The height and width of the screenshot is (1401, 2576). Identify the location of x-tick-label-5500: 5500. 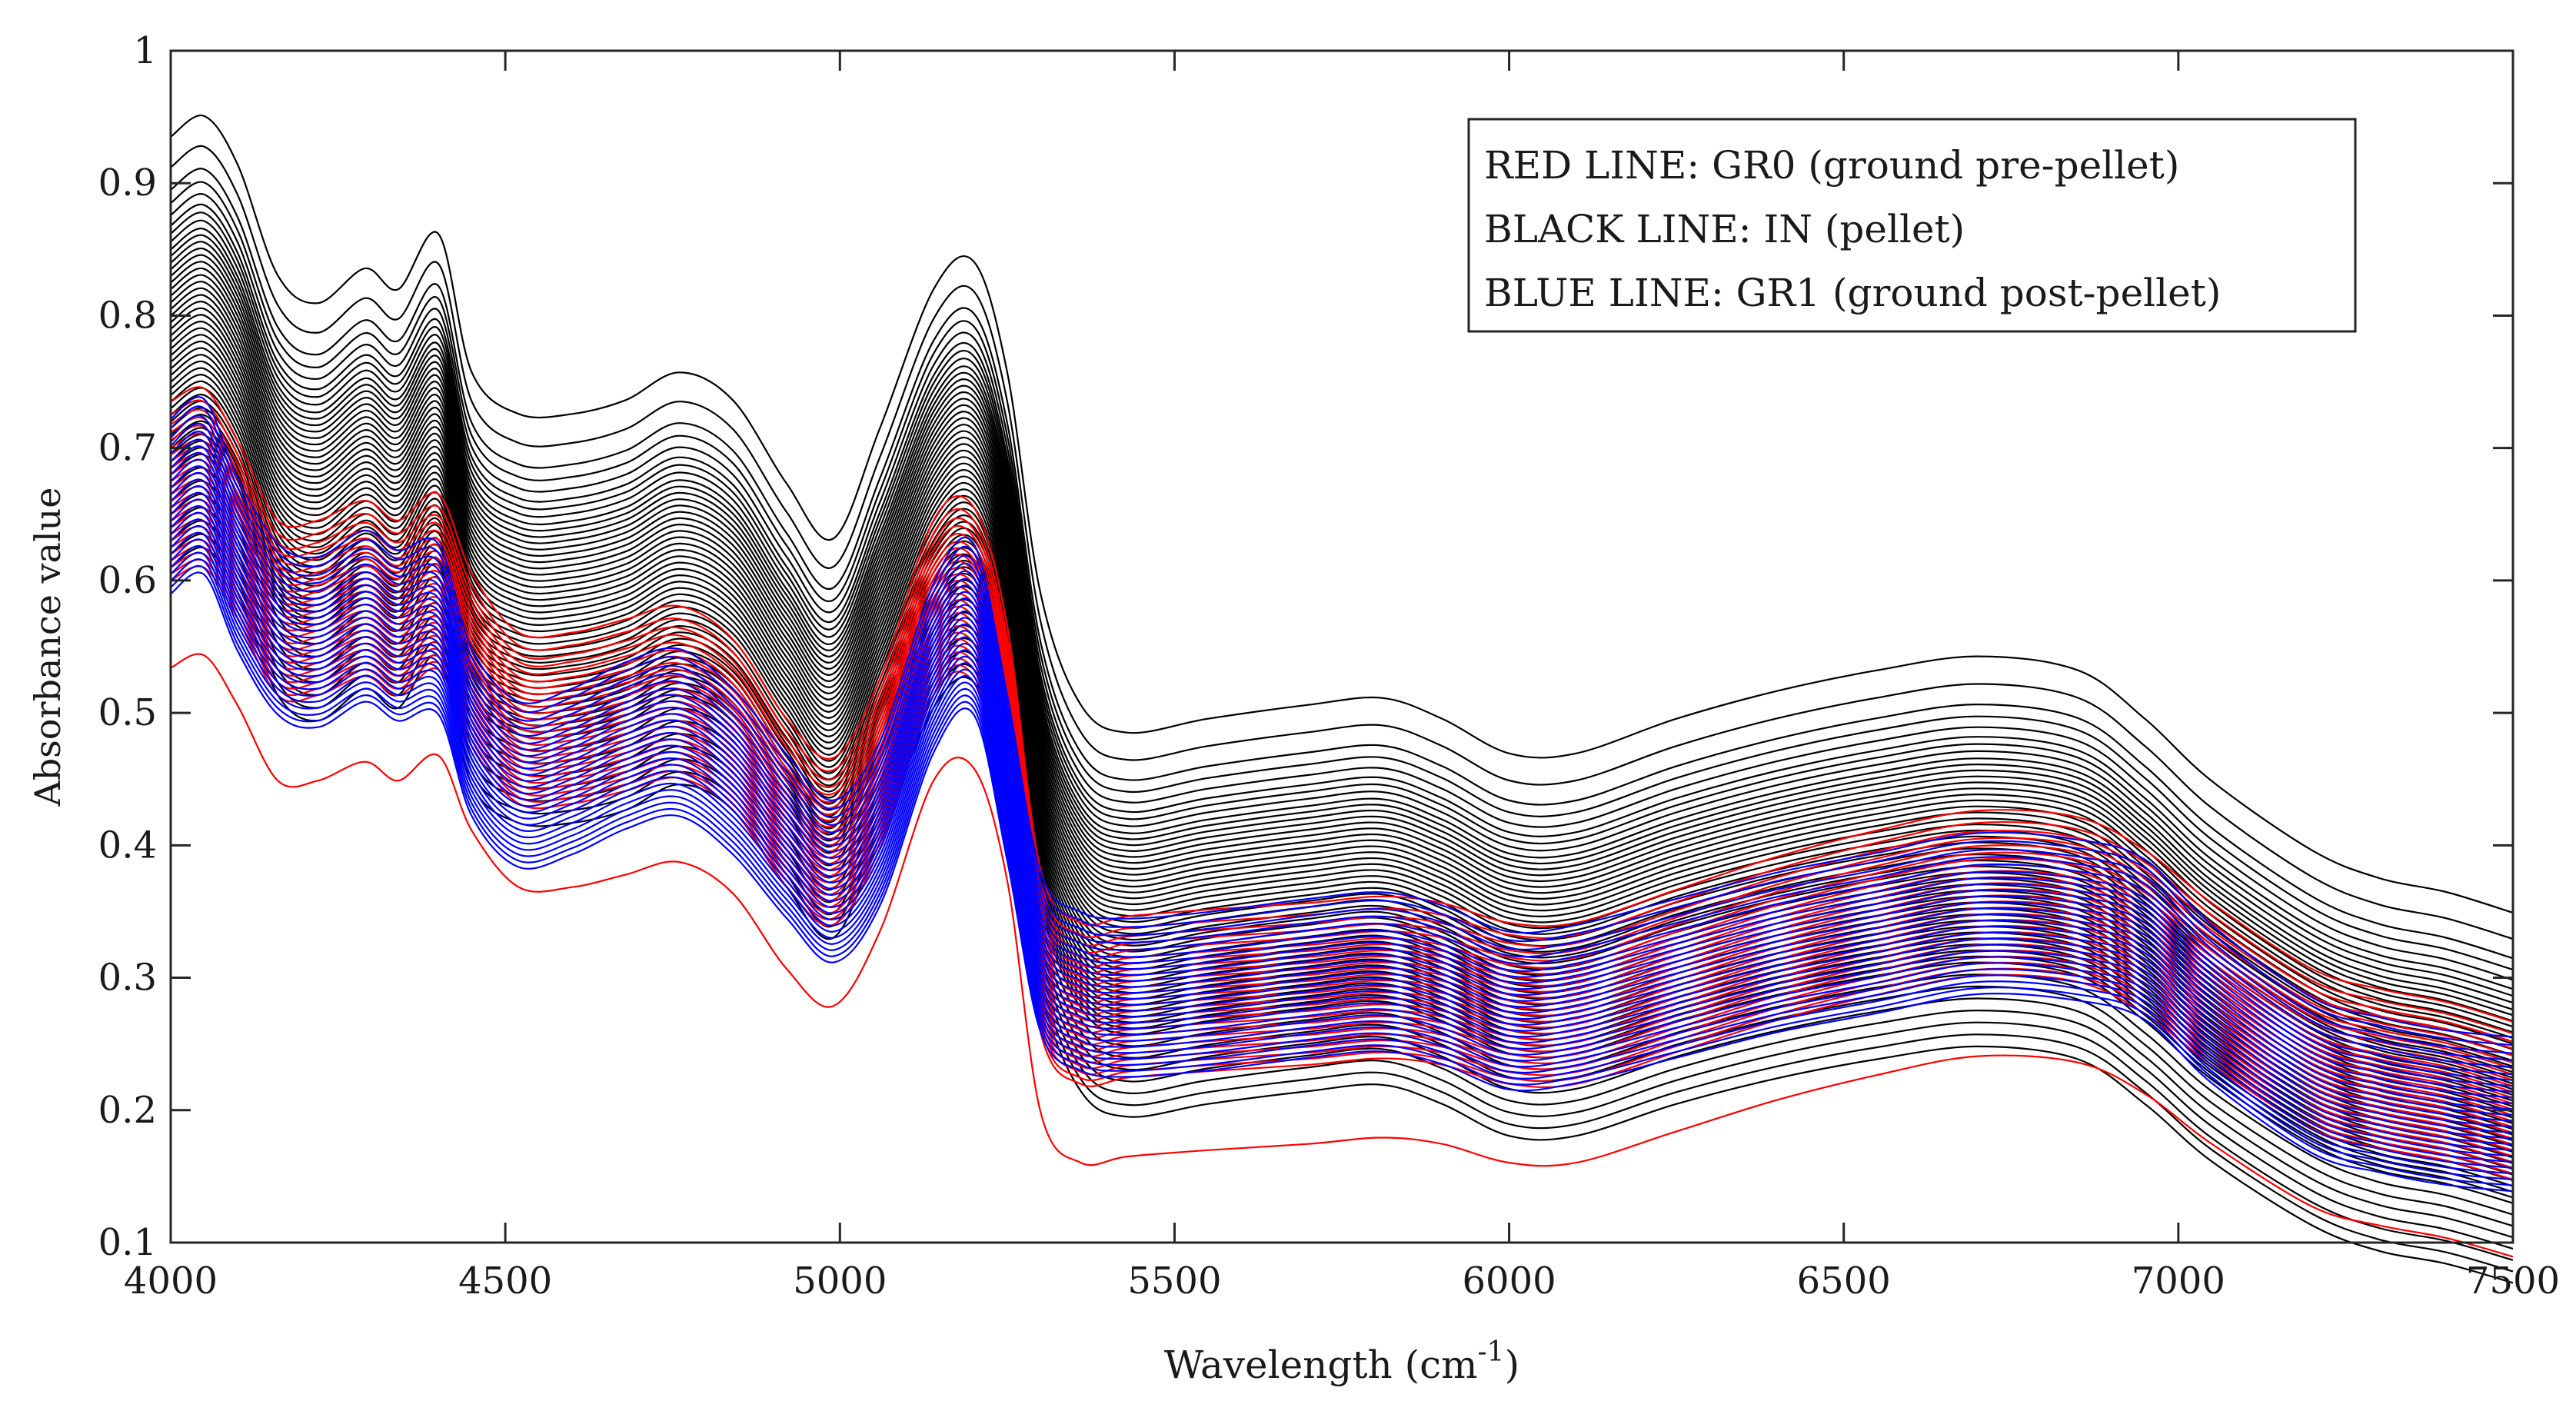
(1174, 1281).